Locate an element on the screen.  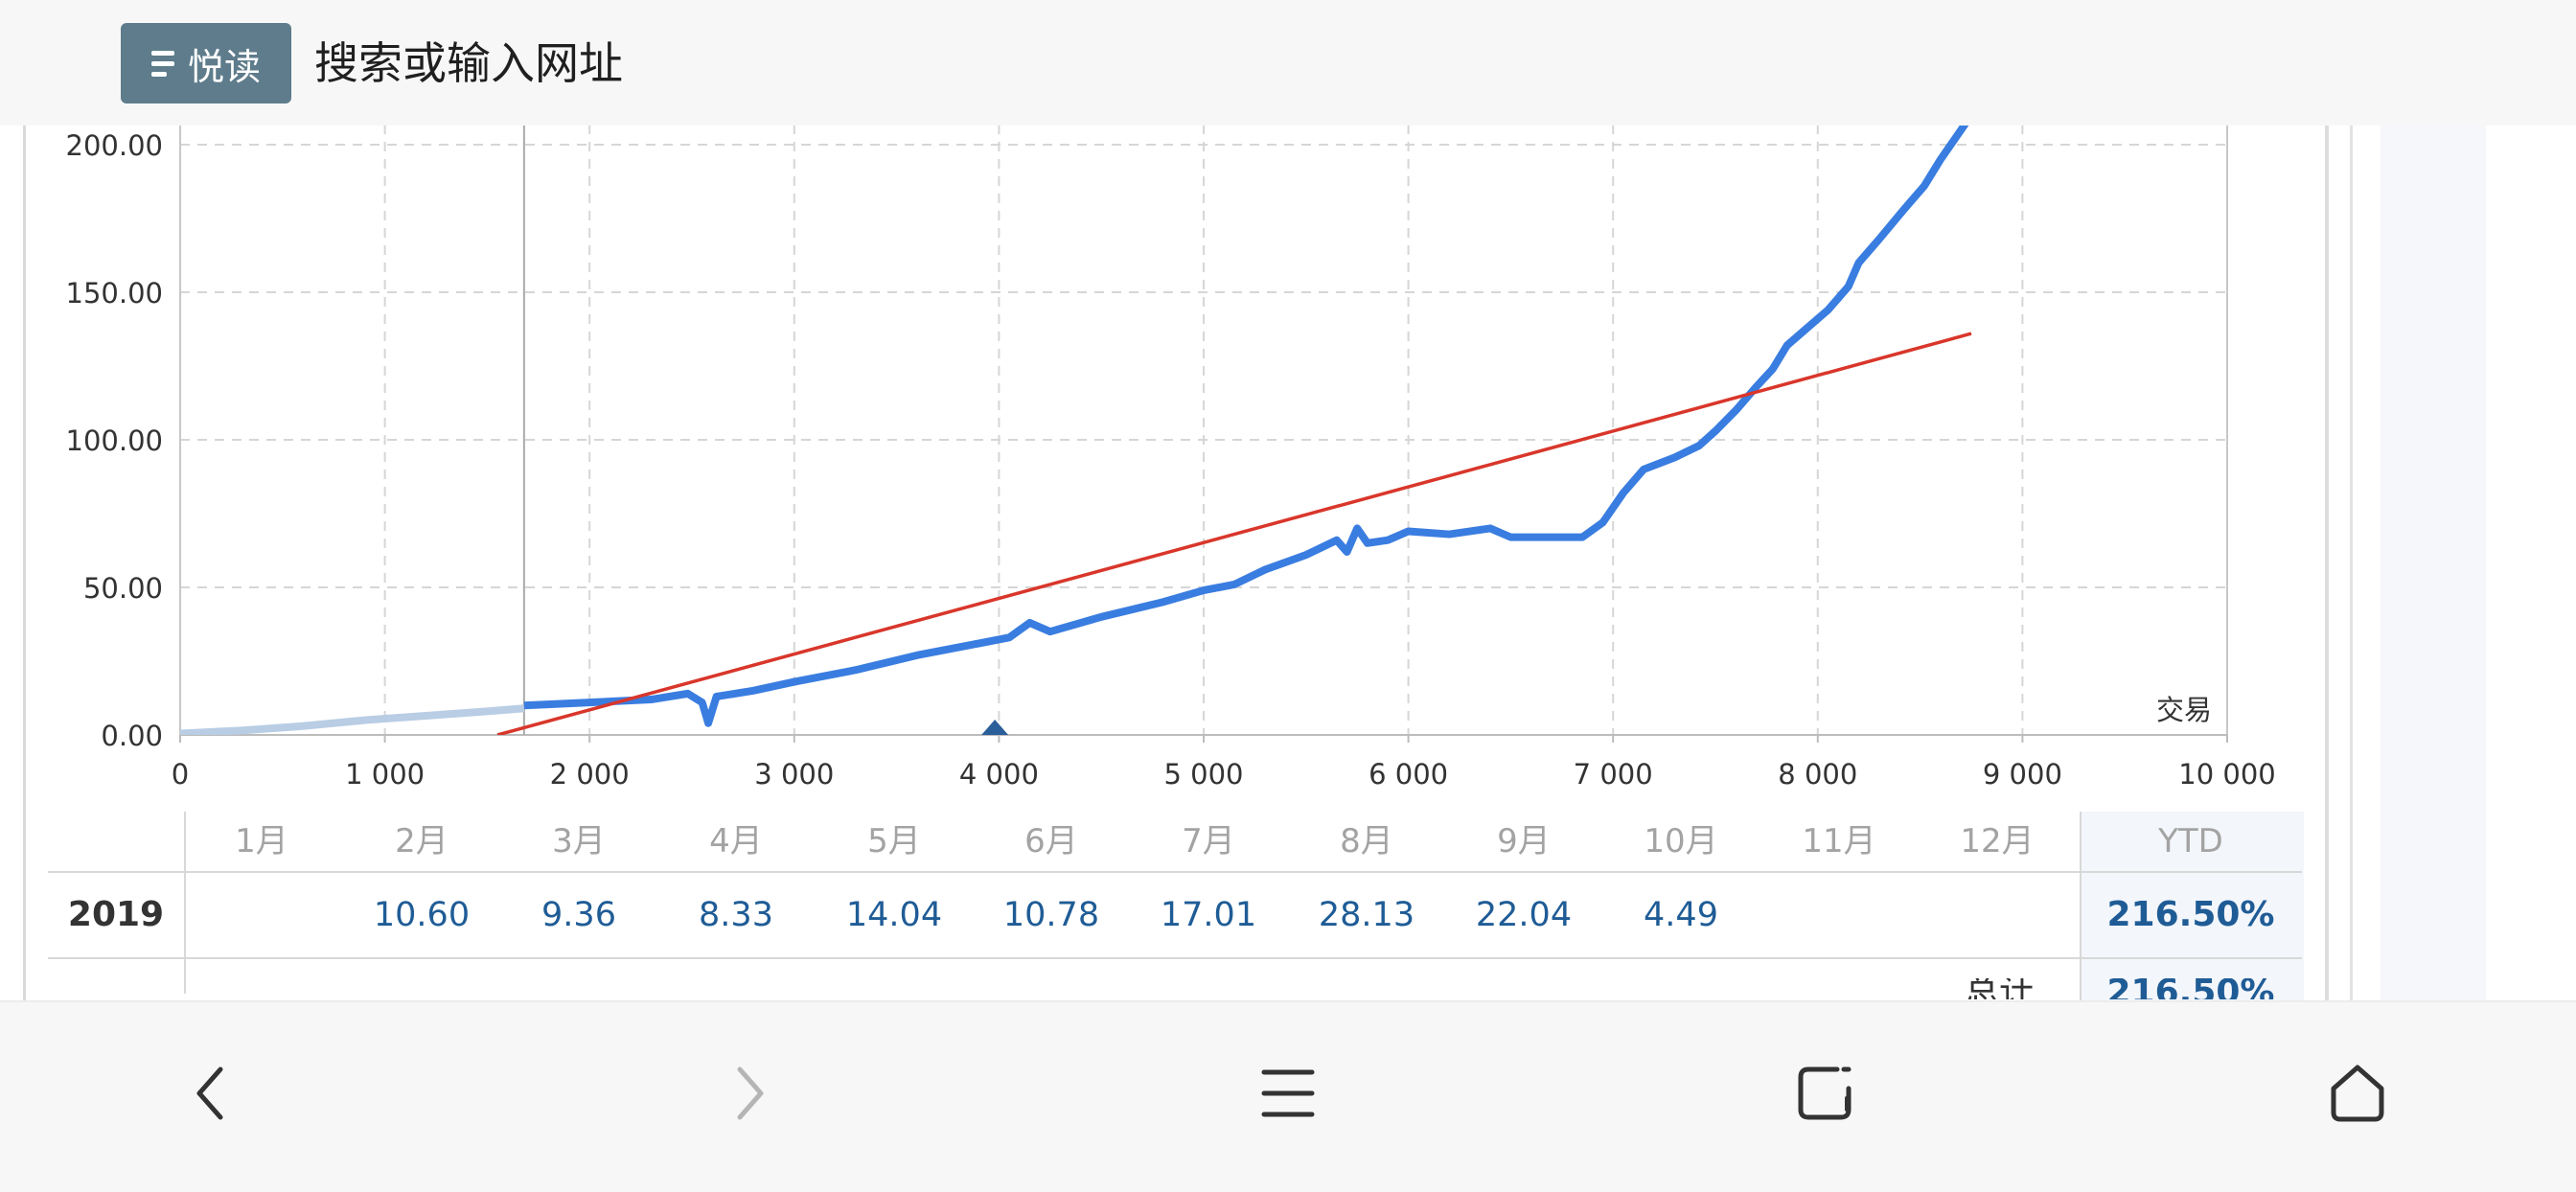
chevron-left-icon is located at coordinates (209, 1093).